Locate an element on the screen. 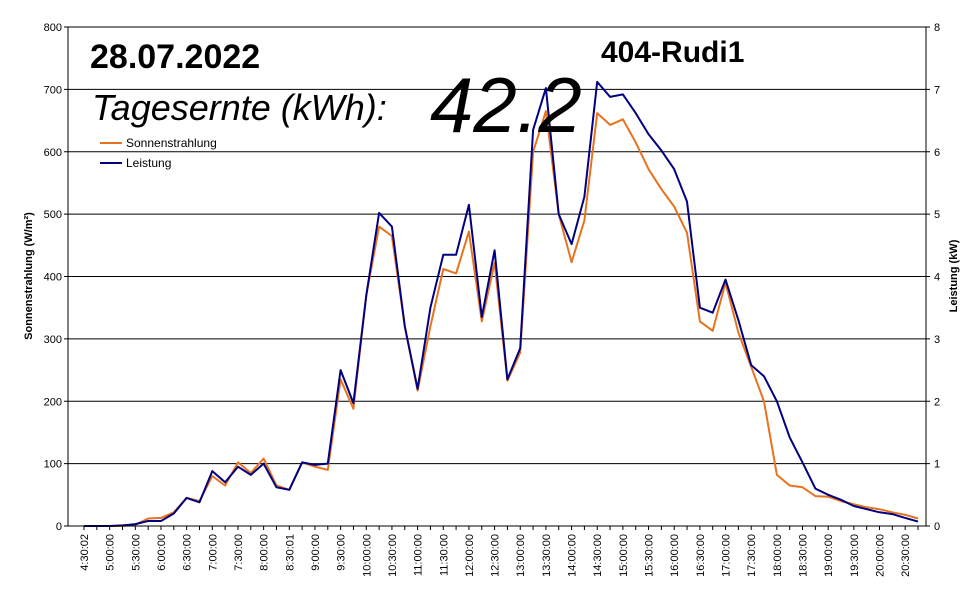 Image resolution: width=970 pixels, height=604 pixels. left-axis-title: Sonnenstrahlung (W/m²) is located at coordinates (29, 276).